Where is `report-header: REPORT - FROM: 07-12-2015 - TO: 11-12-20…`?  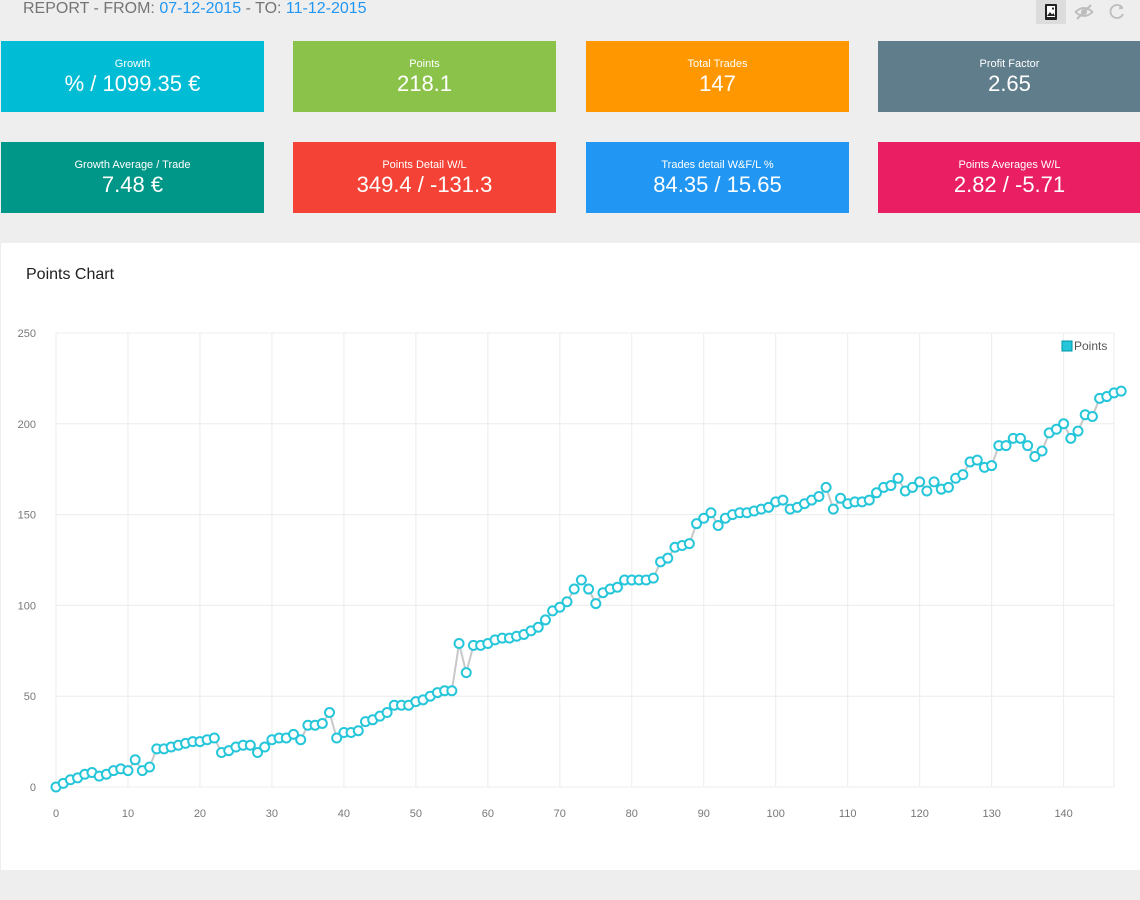 report-header: REPORT - FROM: 07-12-2015 - TO: 11-12-20… is located at coordinates (195, 10).